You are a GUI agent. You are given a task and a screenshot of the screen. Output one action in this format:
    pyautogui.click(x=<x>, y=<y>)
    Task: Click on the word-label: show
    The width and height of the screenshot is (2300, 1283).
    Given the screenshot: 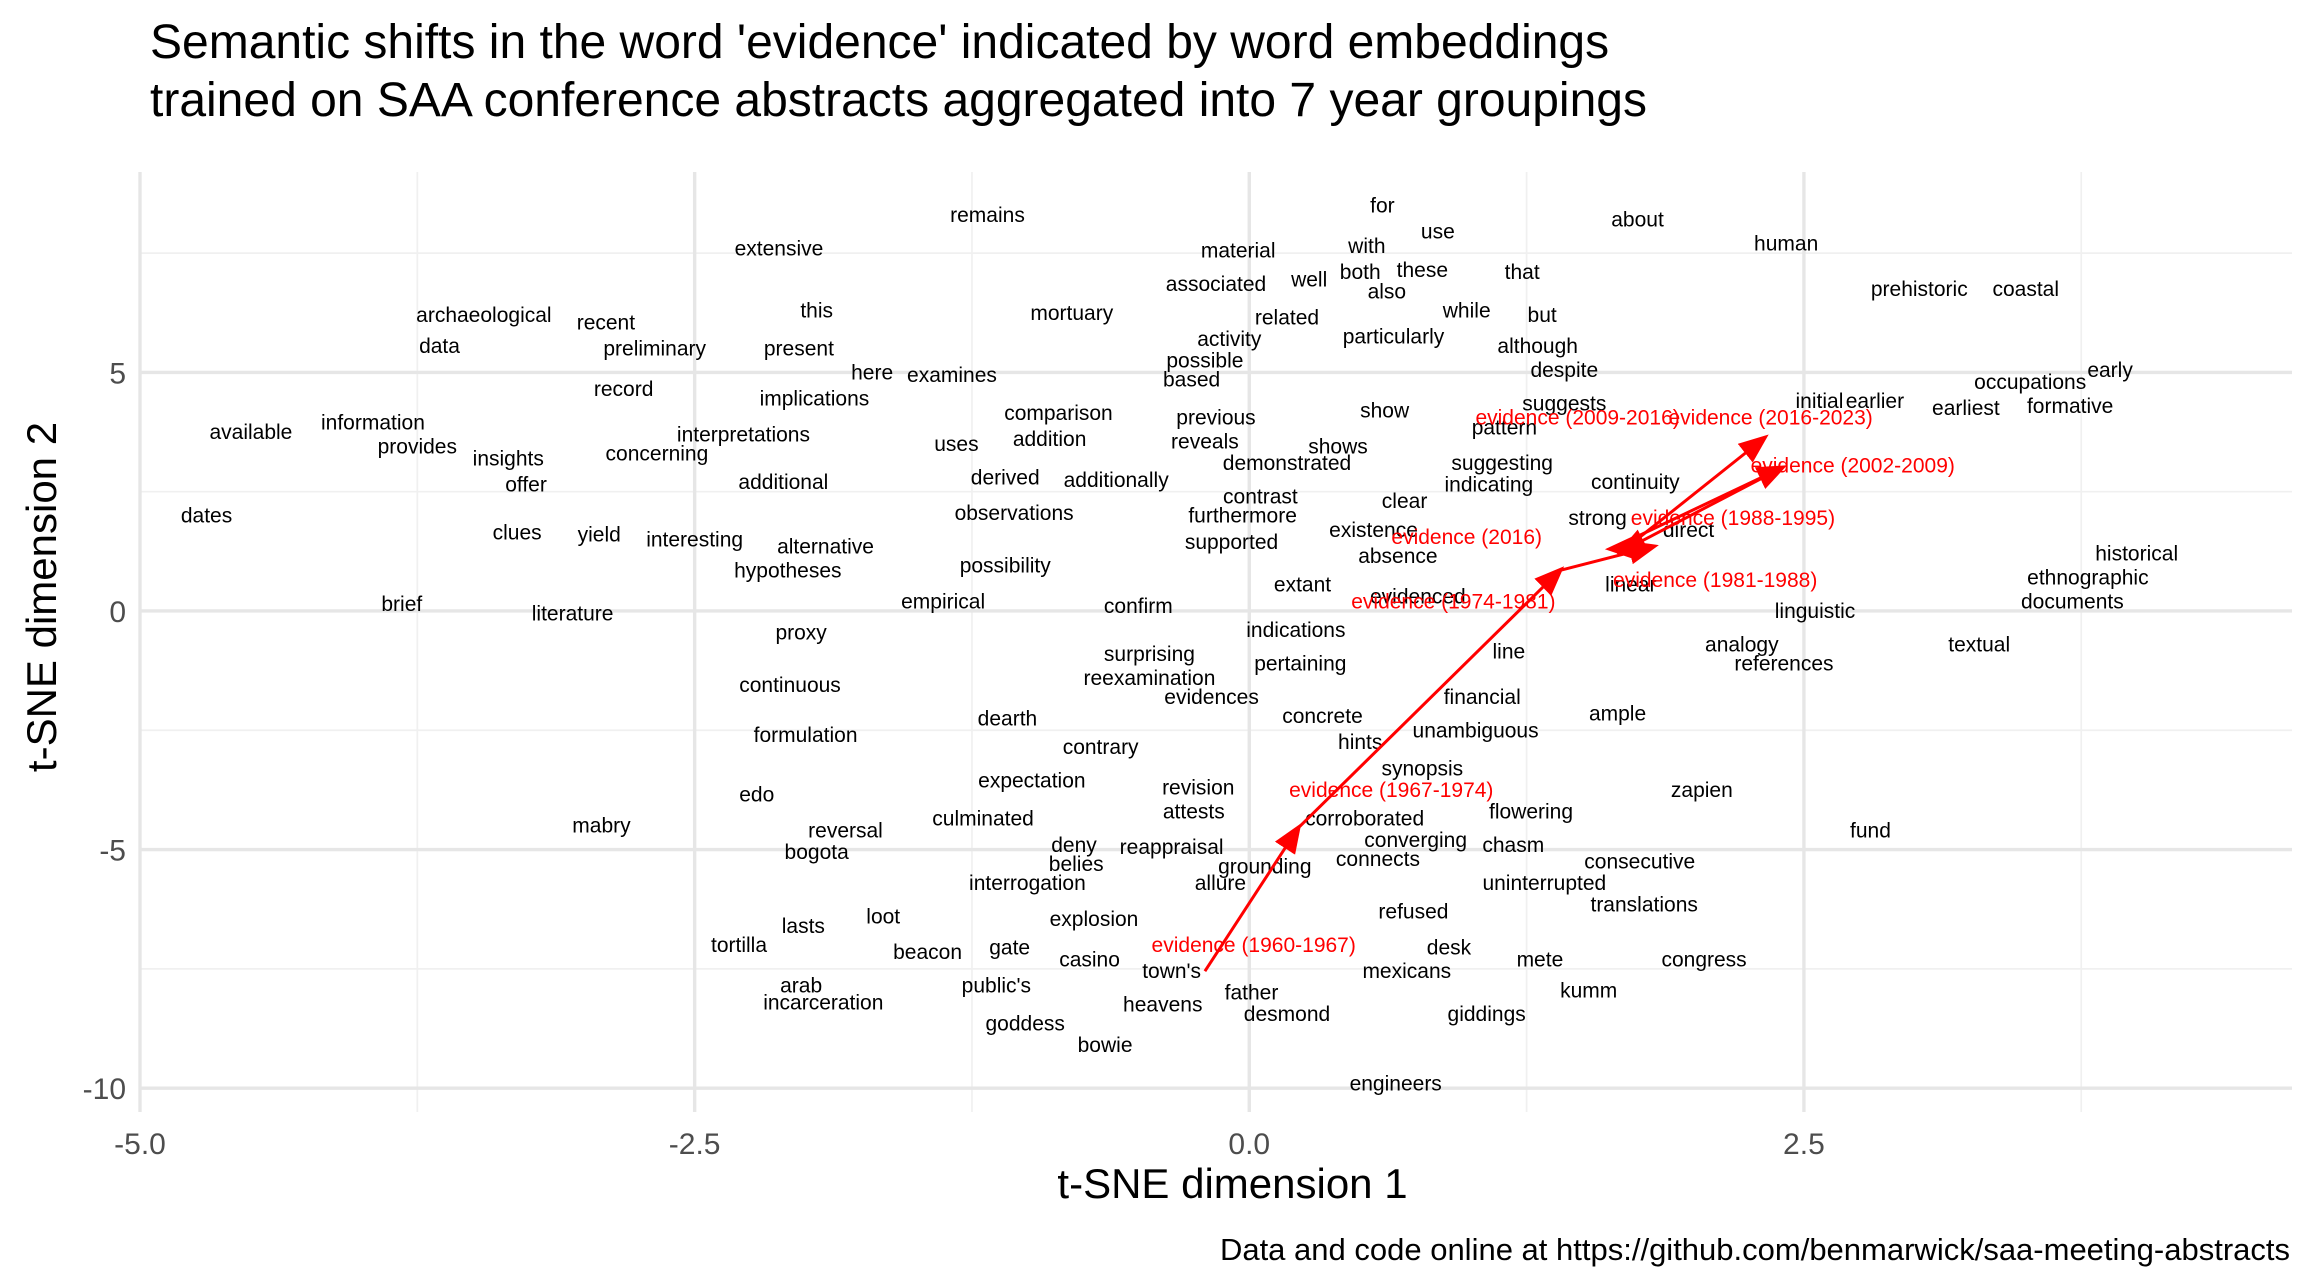 What is the action you would take?
    pyautogui.click(x=1385, y=411)
    